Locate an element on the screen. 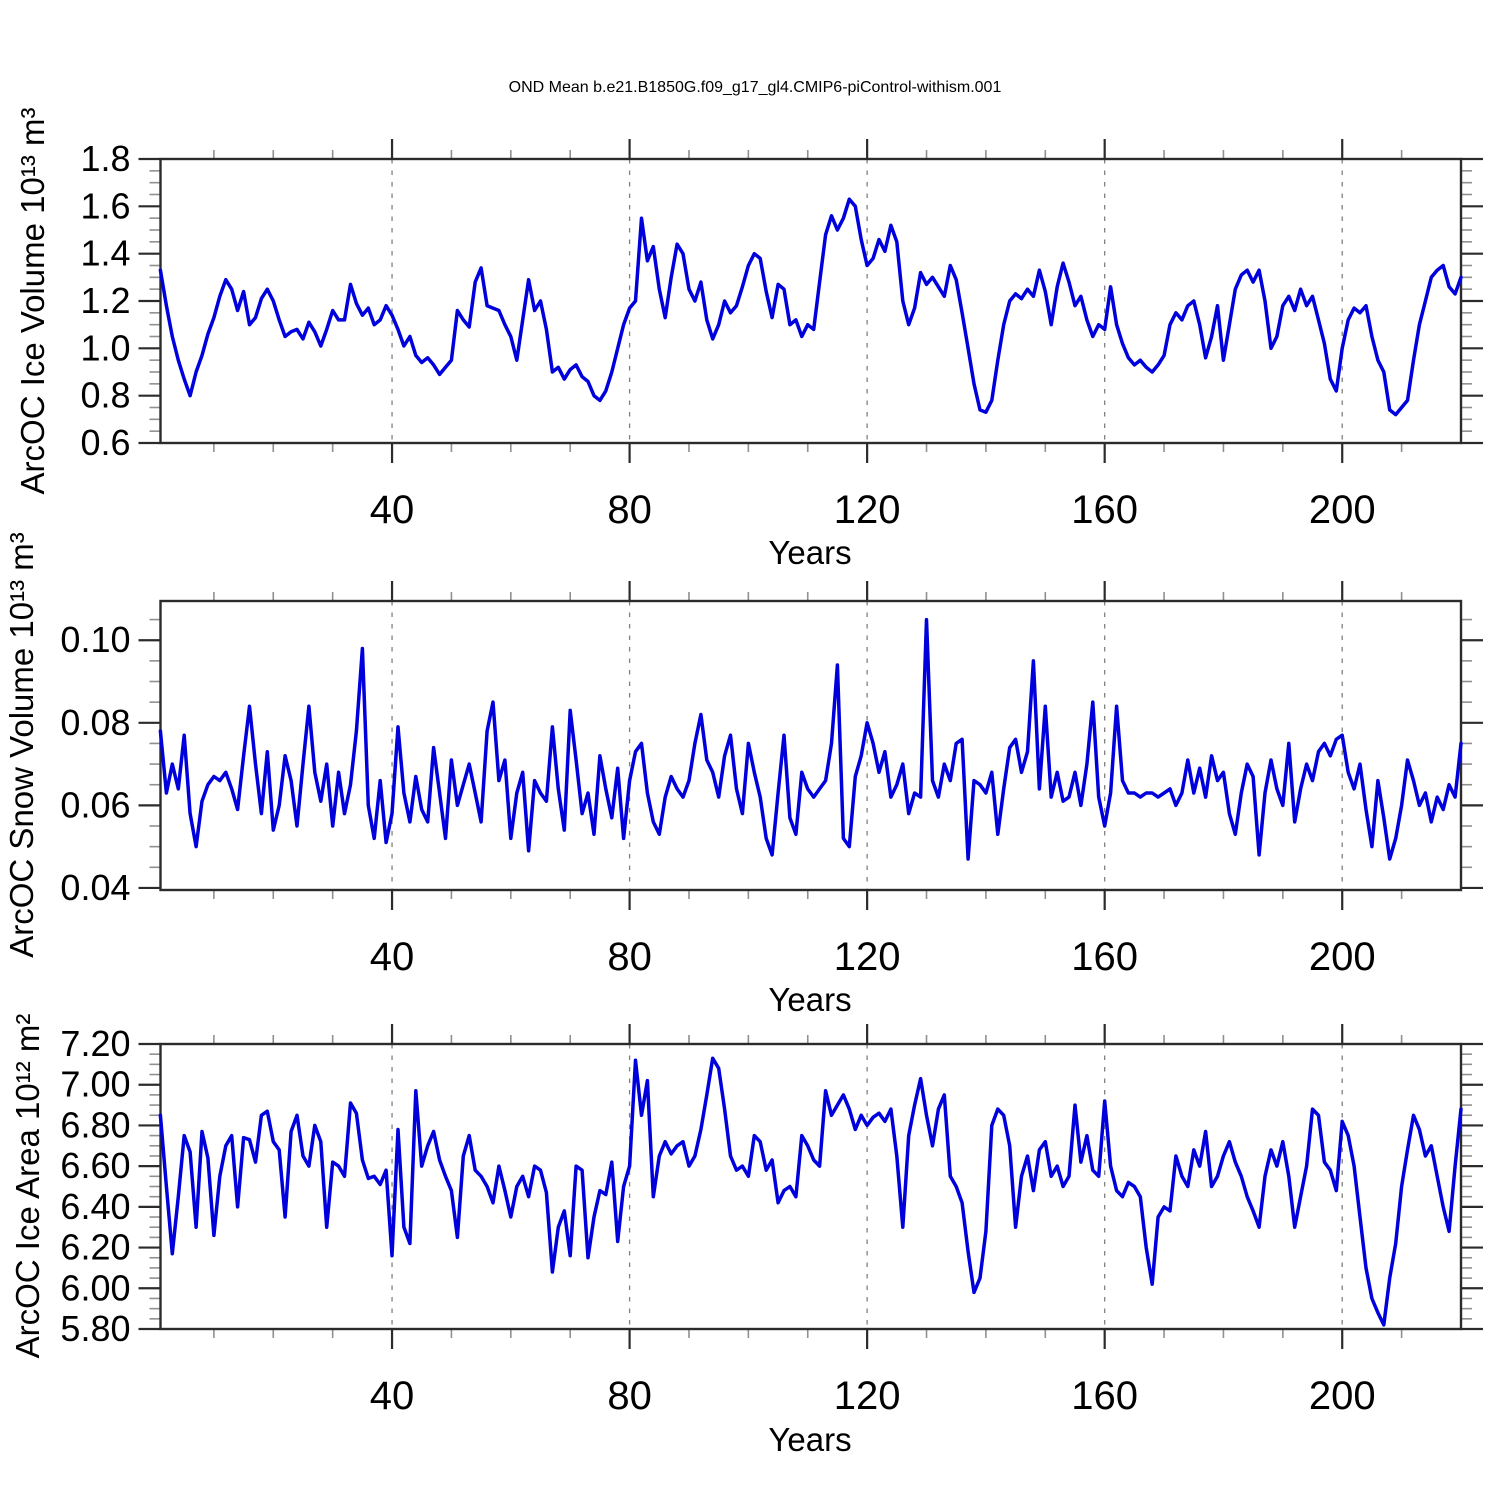  y-tick-label: 1.2 is located at coordinates (105, 300).